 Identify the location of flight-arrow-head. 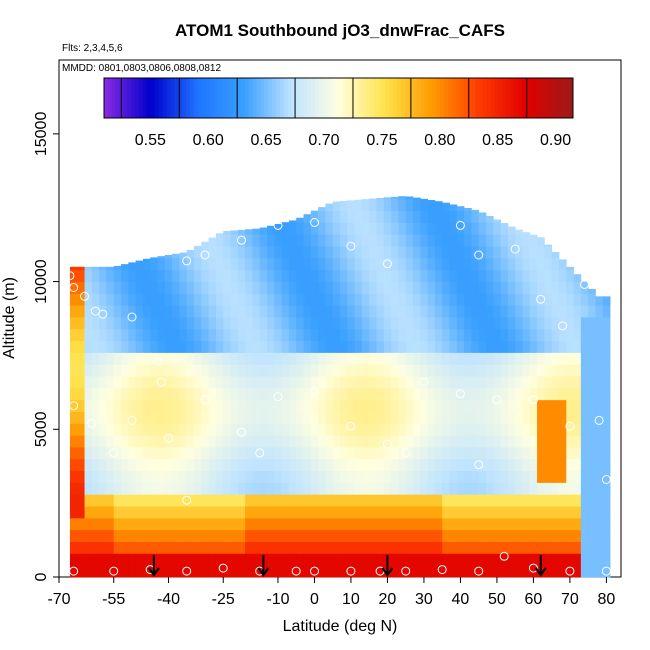
(540, 572).